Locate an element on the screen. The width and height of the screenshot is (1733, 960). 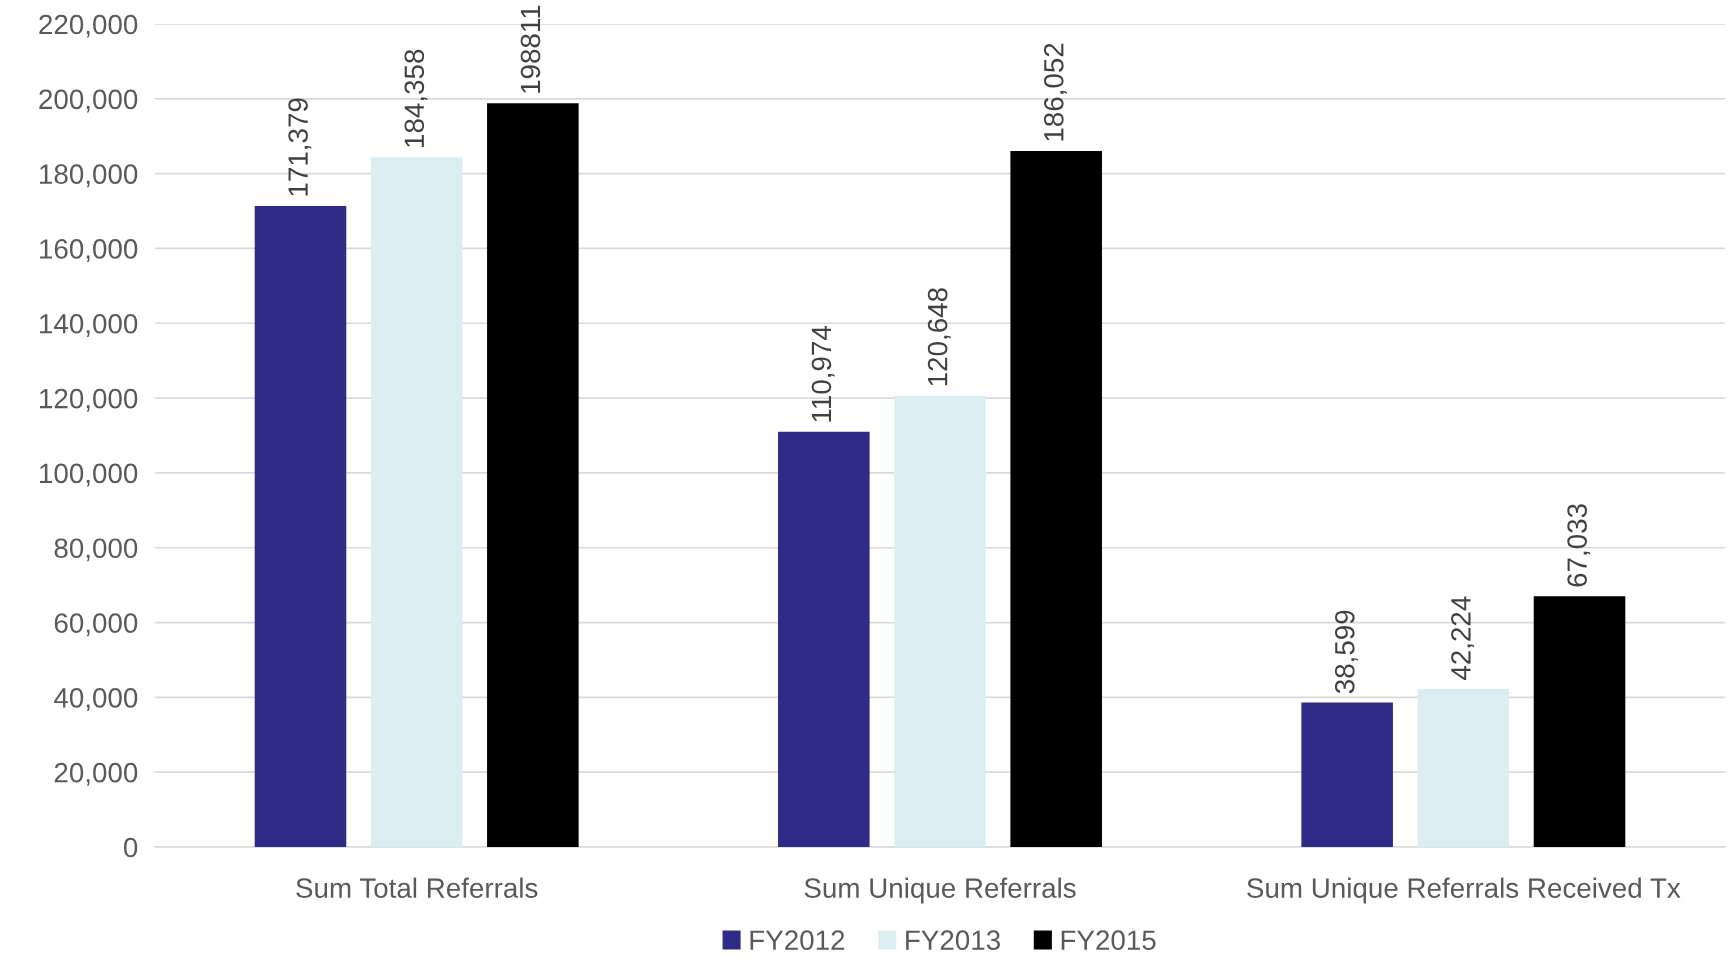
y-tick-label: 20,000 is located at coordinates (96, 774).